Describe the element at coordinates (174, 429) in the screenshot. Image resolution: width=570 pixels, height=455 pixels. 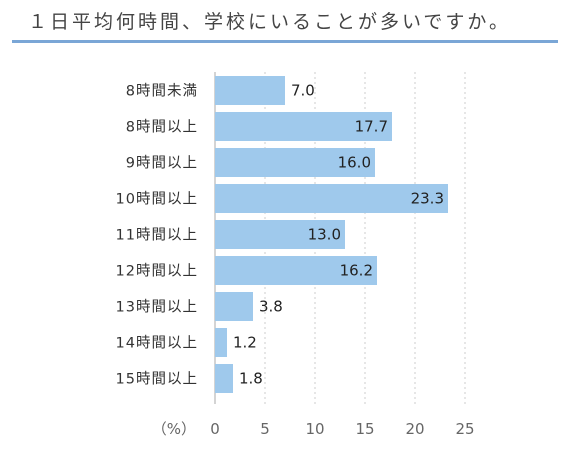
I see `x-axis-unit-label: （%）` at that location.